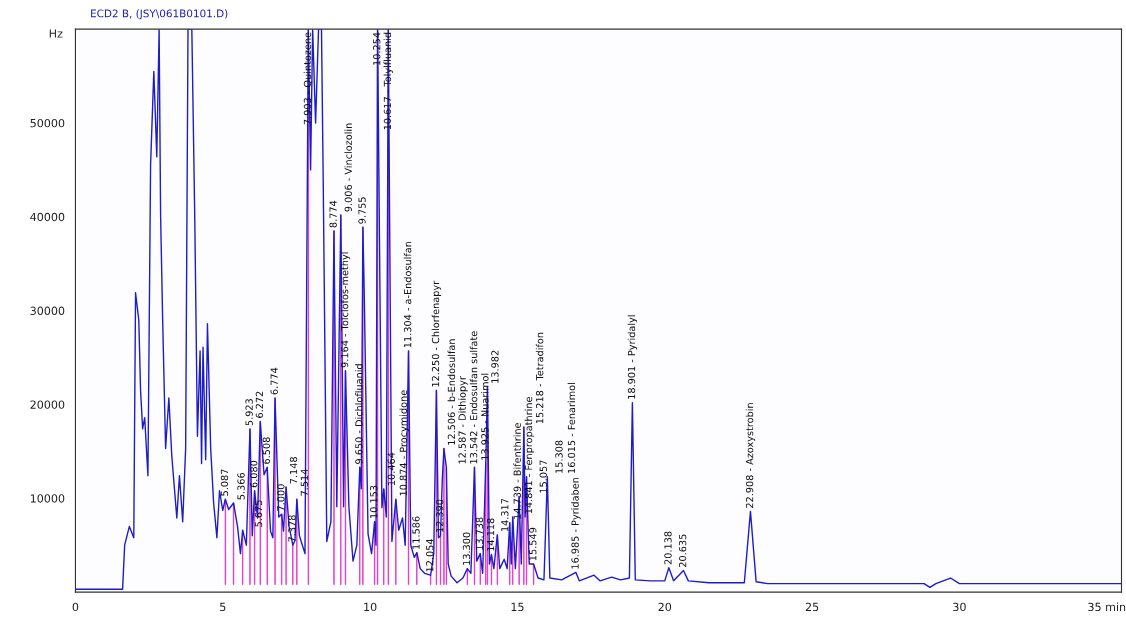 The image size is (1126, 620). Describe the element at coordinates (632, 357) in the screenshot. I see `annotation: 18.901 - Pyridalyl` at that location.